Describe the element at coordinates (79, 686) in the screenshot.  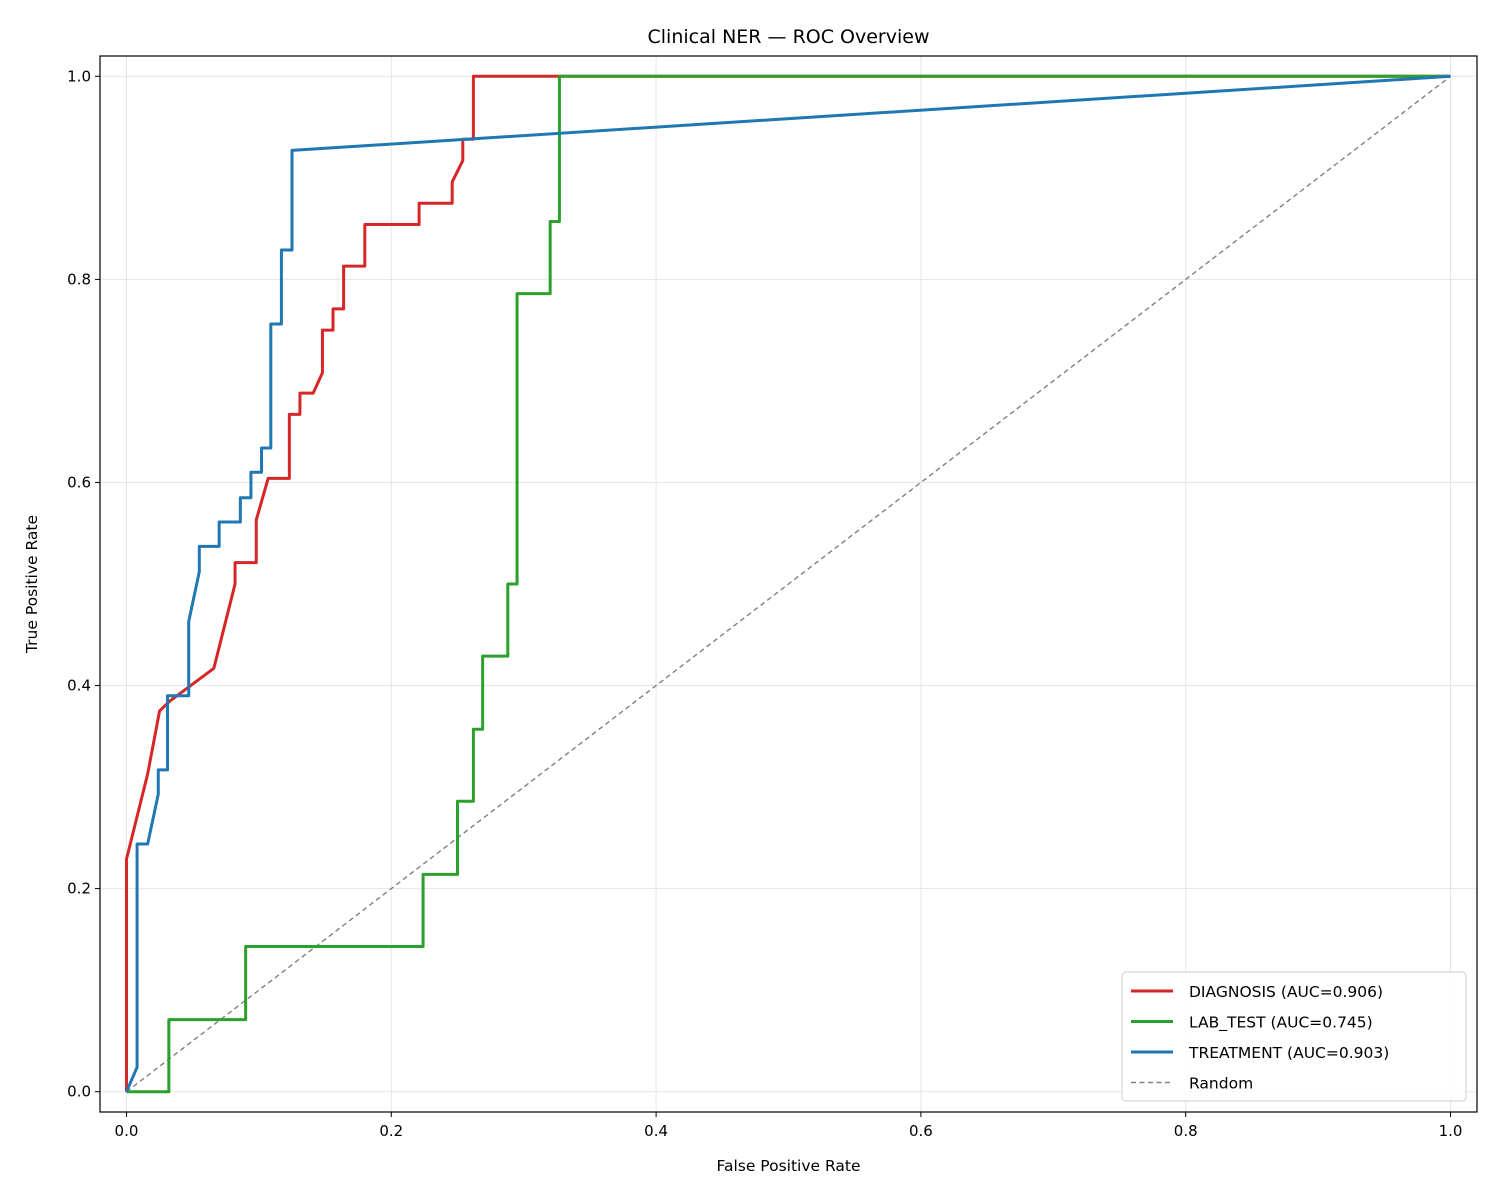
I see `y-tick-label: 0.4` at that location.